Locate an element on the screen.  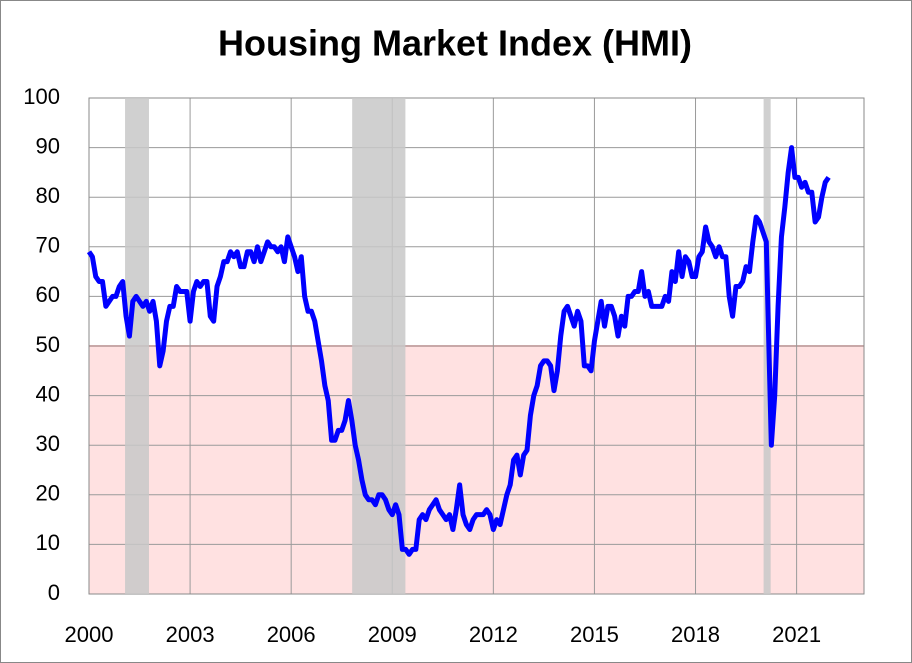
x-tick-label: 2003 is located at coordinates (190, 634).